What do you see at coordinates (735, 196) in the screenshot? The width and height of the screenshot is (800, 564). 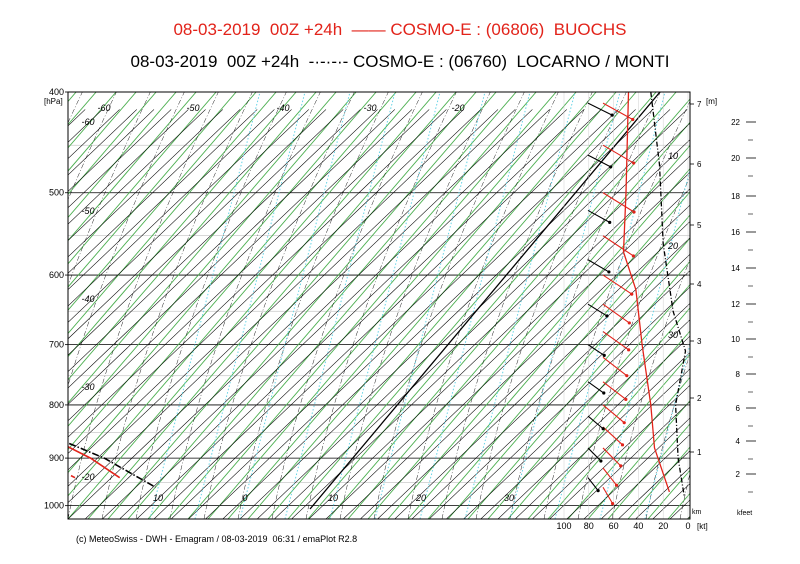 I see `height-kfeet-tick-label: 18` at bounding box center [735, 196].